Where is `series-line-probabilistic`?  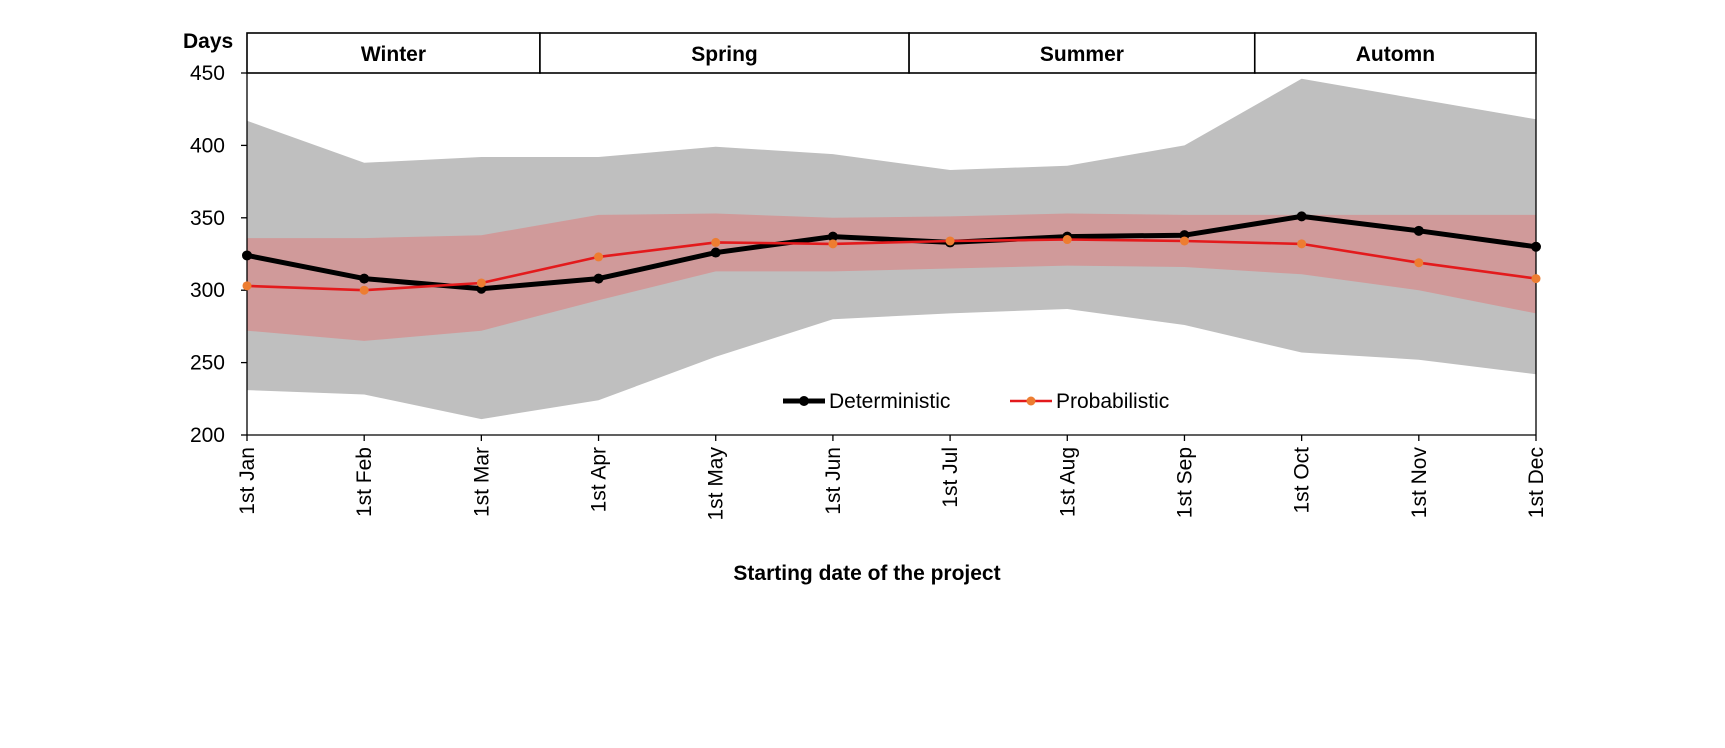
series-line-probabilistic is located at coordinates (891, 265).